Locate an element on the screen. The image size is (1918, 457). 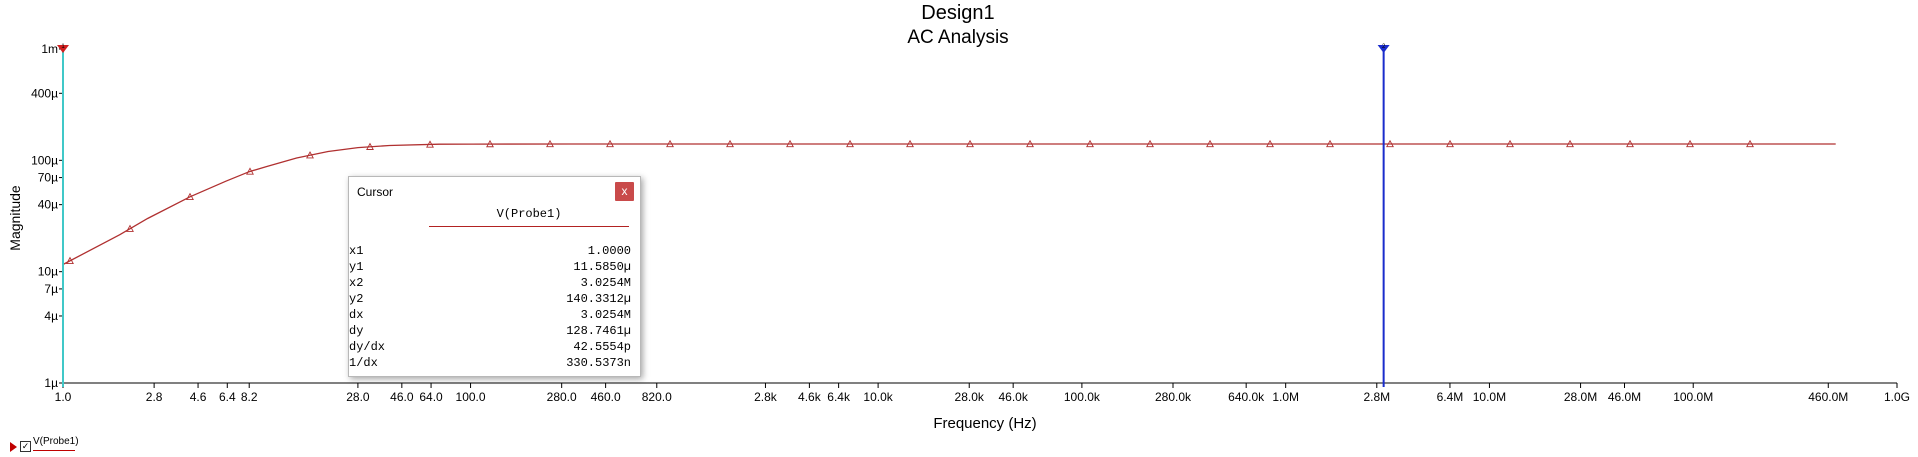
x-tick-label: 280.0k is located at coordinates (1173, 397).